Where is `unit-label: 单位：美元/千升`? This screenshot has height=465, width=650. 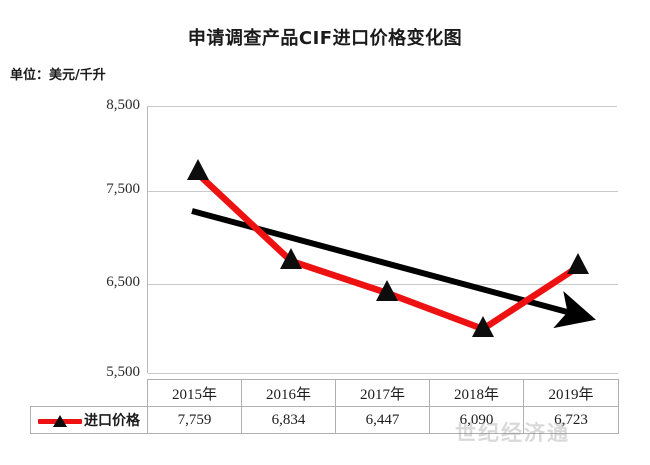
unit-label: 单位：美元/千升 is located at coordinates (58, 75).